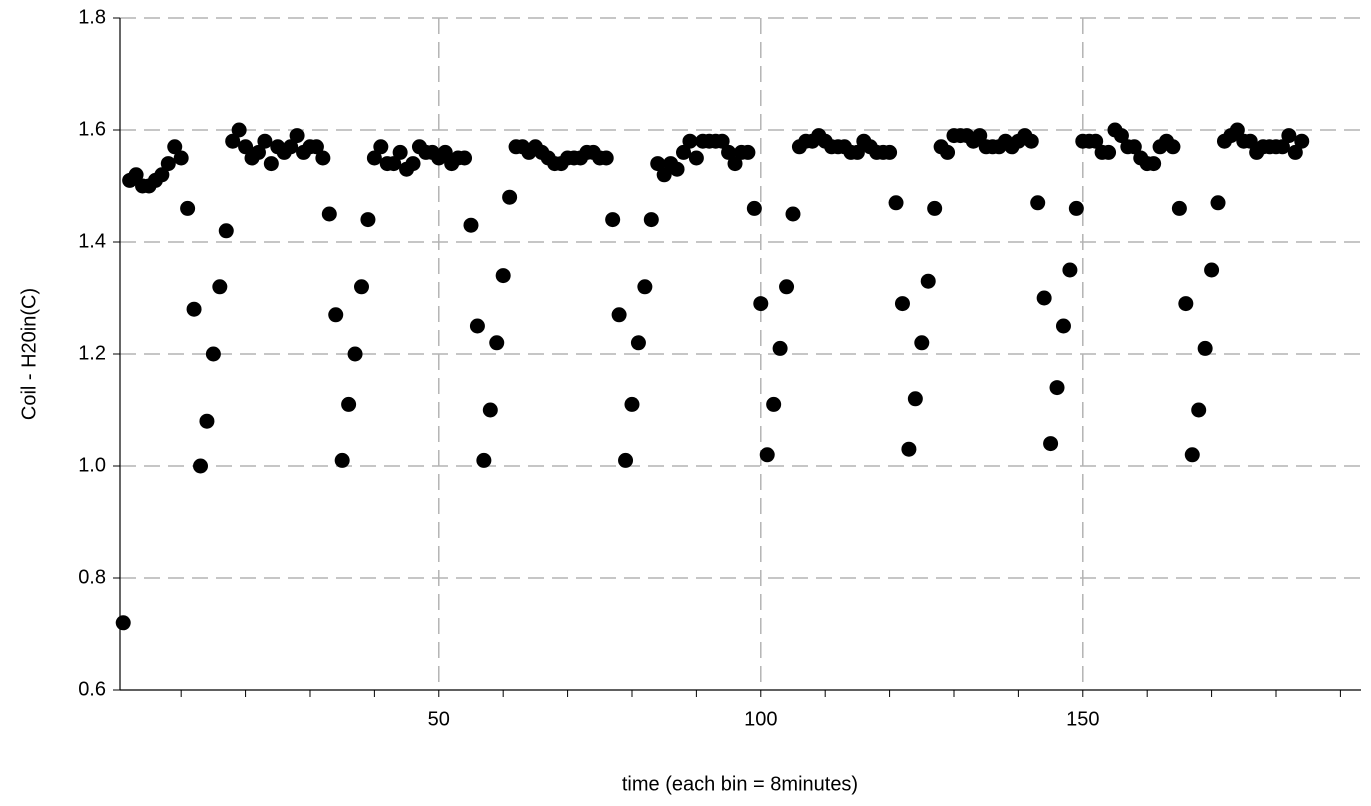  Describe the element at coordinates (92, 689) in the screenshot. I see `y-tick-label: 0.6` at that location.